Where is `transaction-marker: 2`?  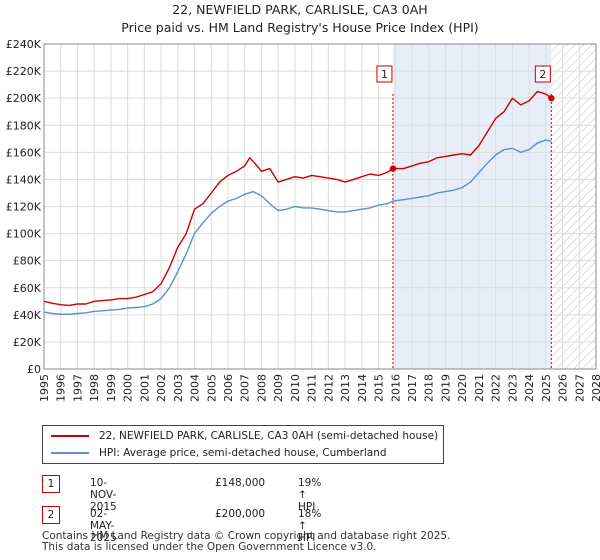 transaction-marker: 2 is located at coordinates (51, 515).